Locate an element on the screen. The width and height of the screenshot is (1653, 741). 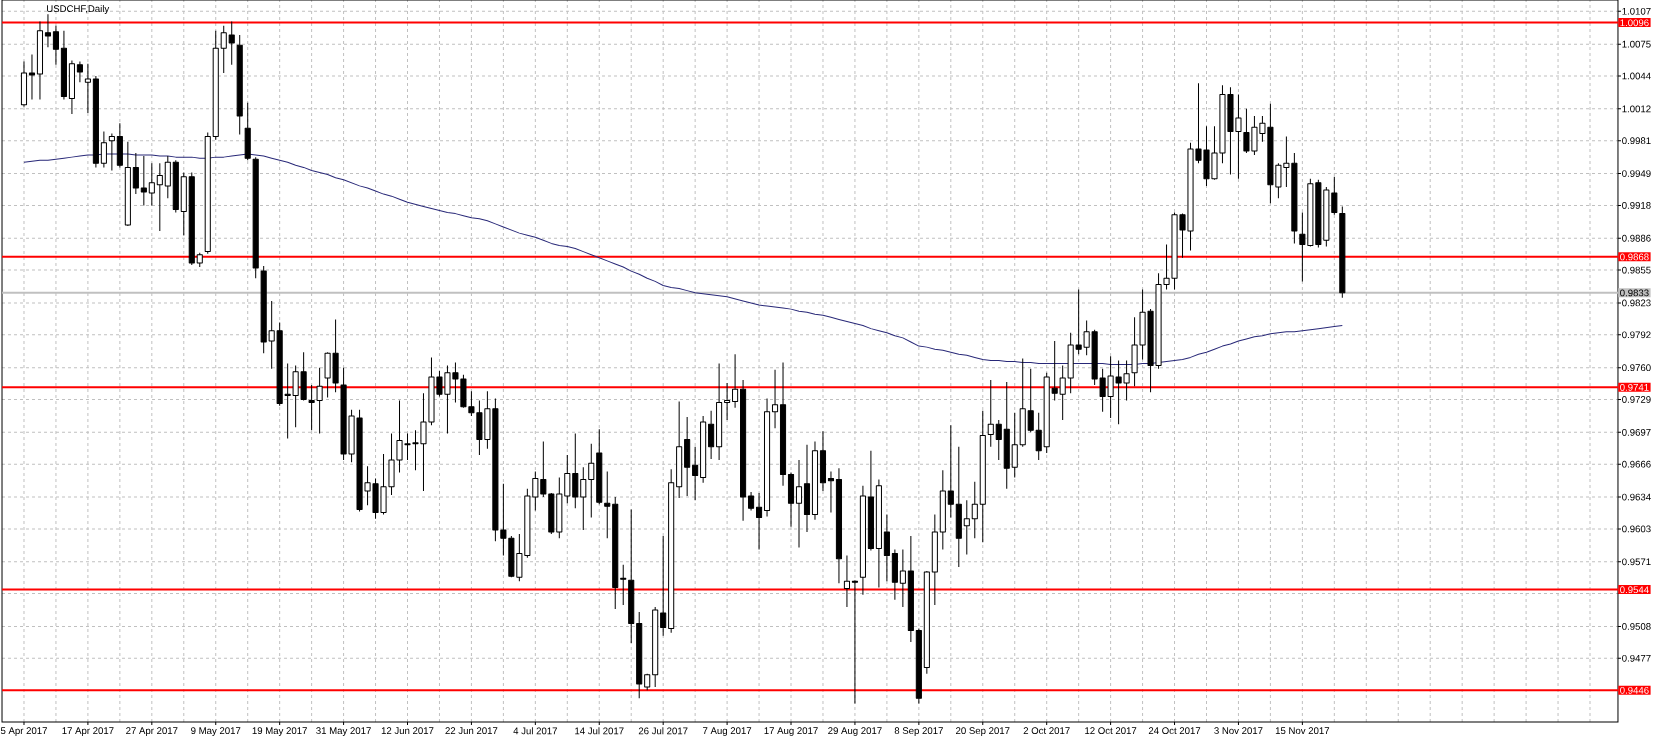
ref-line-label: 0.9446 is located at coordinates (1634, 690).